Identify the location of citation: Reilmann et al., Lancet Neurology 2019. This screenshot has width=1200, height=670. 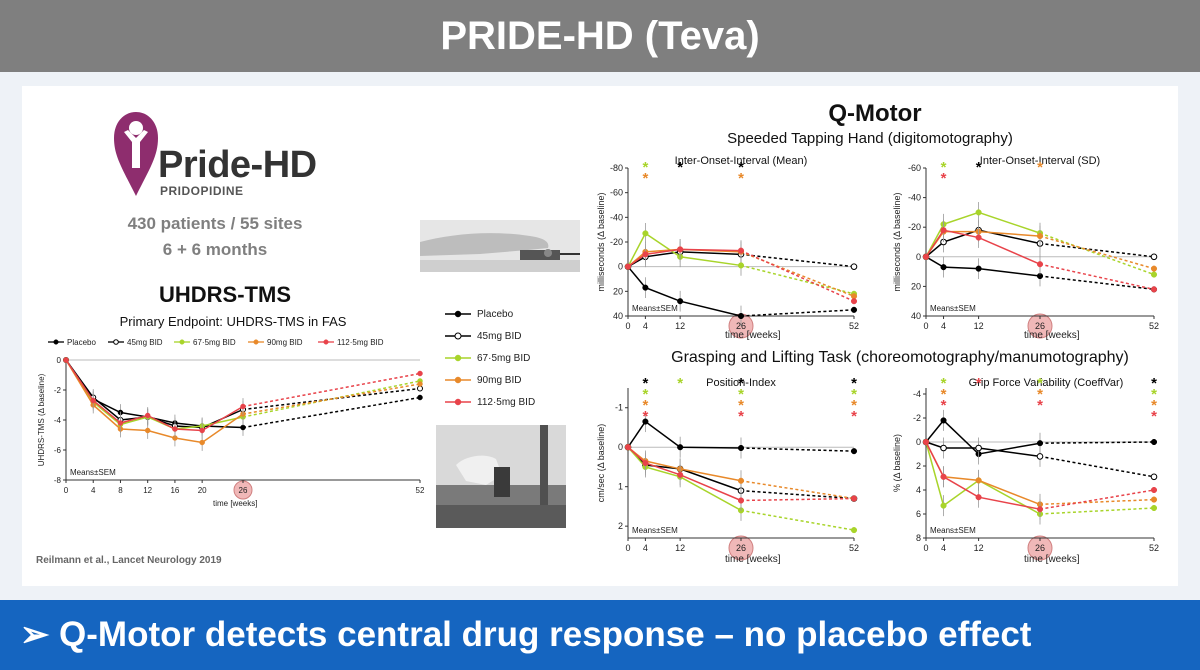
(129, 560).